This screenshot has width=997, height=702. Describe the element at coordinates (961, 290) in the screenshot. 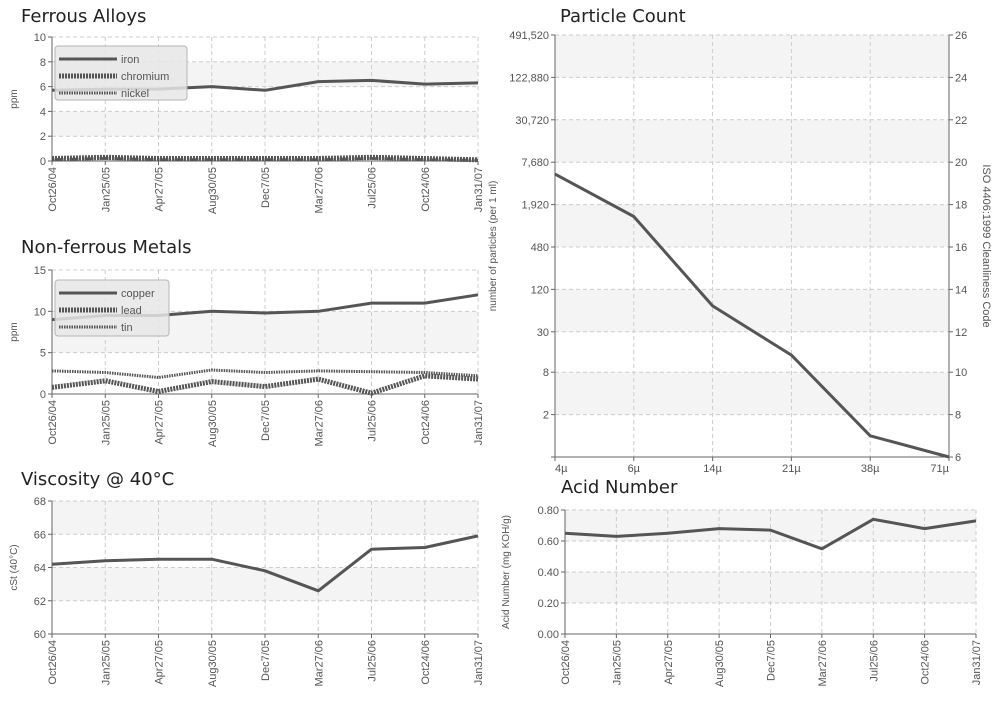

I see `y2-tick-label: 14` at that location.